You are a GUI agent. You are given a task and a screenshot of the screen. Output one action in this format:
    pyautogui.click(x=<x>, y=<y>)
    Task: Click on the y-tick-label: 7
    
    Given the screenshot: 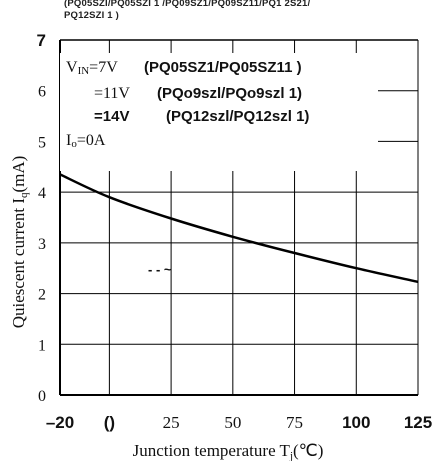 What is the action you would take?
    pyautogui.click(x=41, y=40)
    